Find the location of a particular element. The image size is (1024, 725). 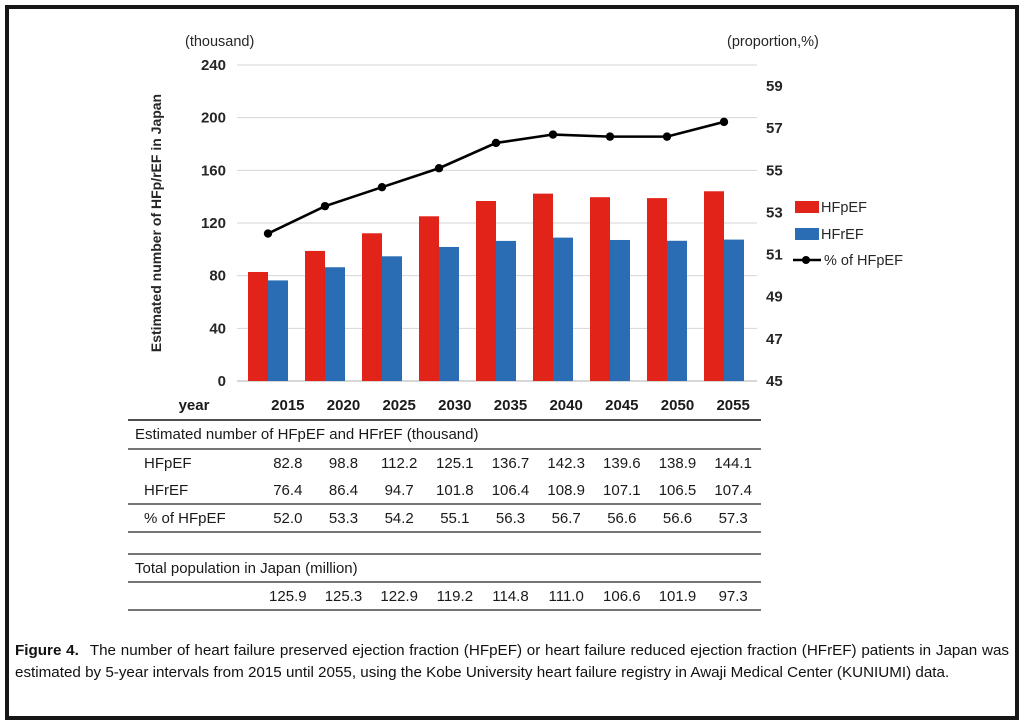

value-cell: 108.9 is located at coordinates (566, 490).